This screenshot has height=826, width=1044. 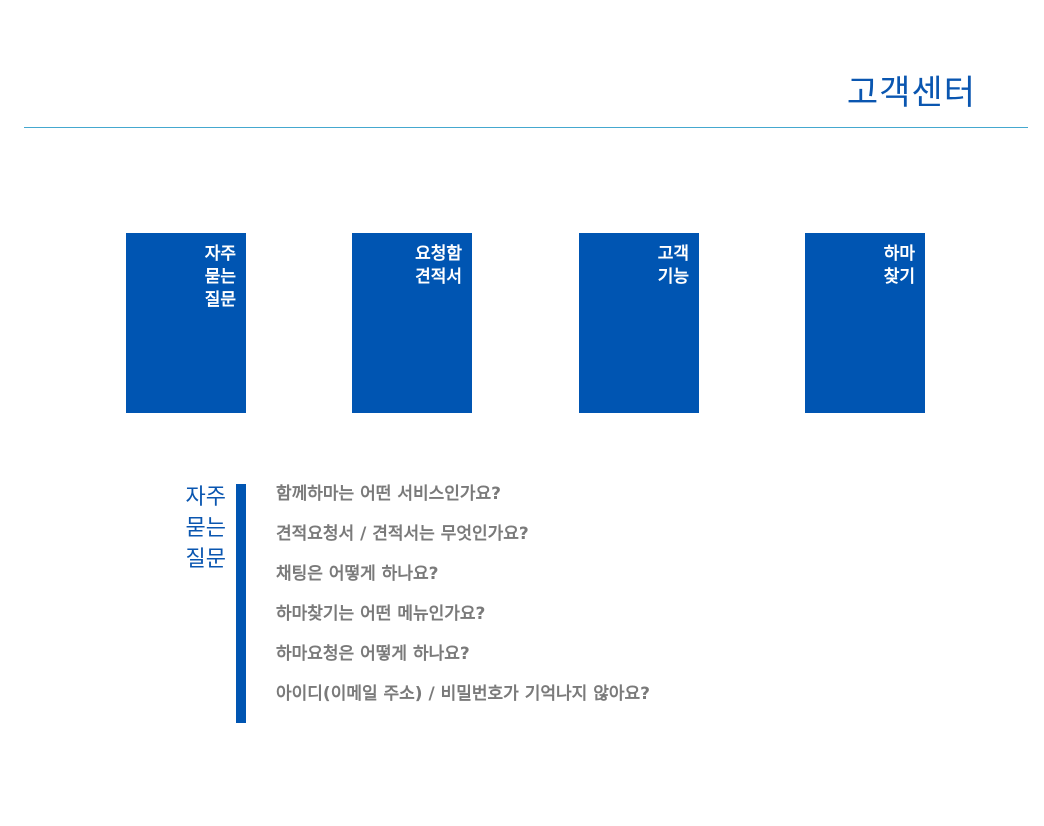 I want to click on tile-request-quote: 요청함 견적서, so click(x=412, y=323).